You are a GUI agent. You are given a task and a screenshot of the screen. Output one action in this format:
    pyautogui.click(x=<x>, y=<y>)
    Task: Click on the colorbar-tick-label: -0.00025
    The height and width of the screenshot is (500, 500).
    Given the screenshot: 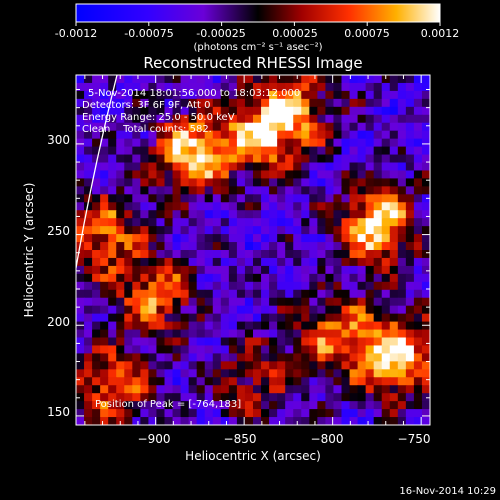 What is the action you would take?
    pyautogui.click(x=220, y=33)
    